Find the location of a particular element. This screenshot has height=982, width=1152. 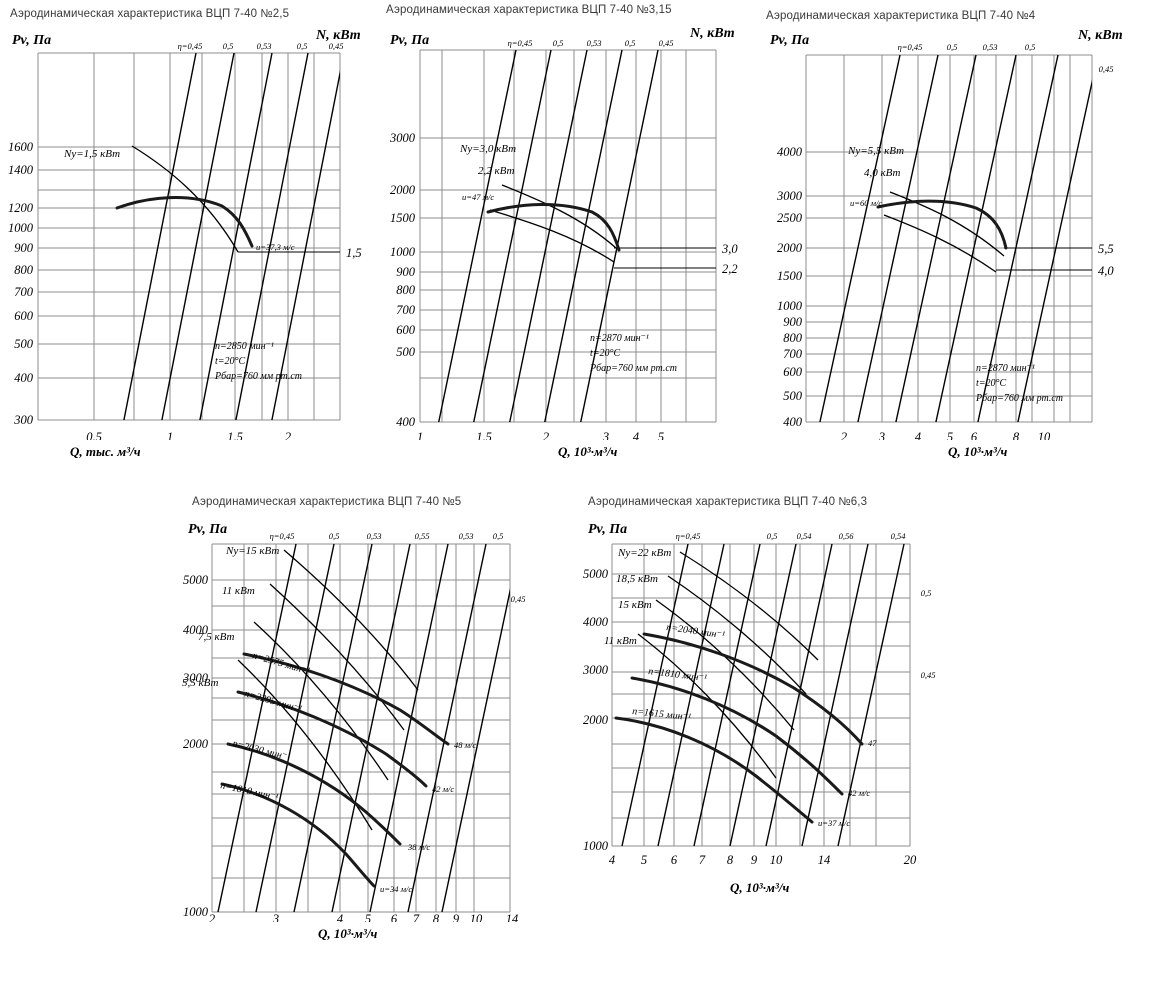

rpm-curves is located at coordinates (739, 728).